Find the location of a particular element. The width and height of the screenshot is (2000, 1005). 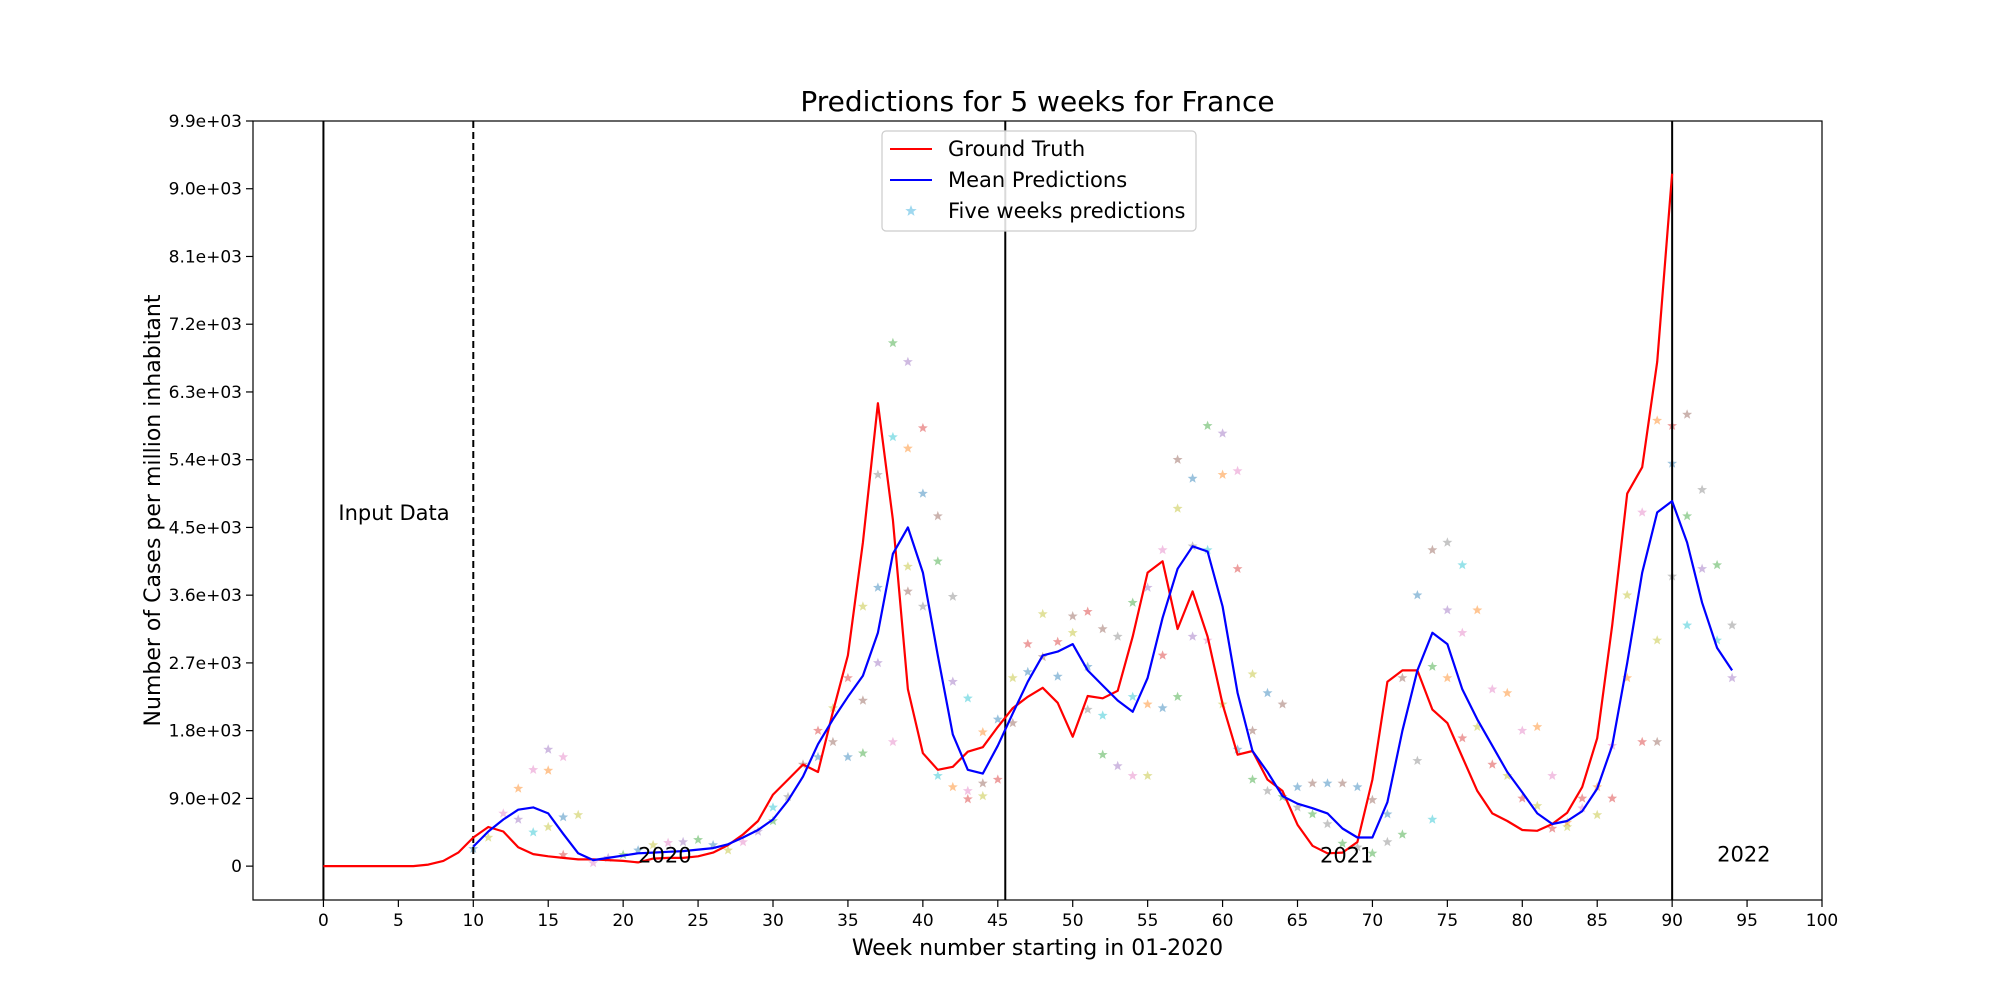

x-tick-label: 60 is located at coordinates (1223, 921).